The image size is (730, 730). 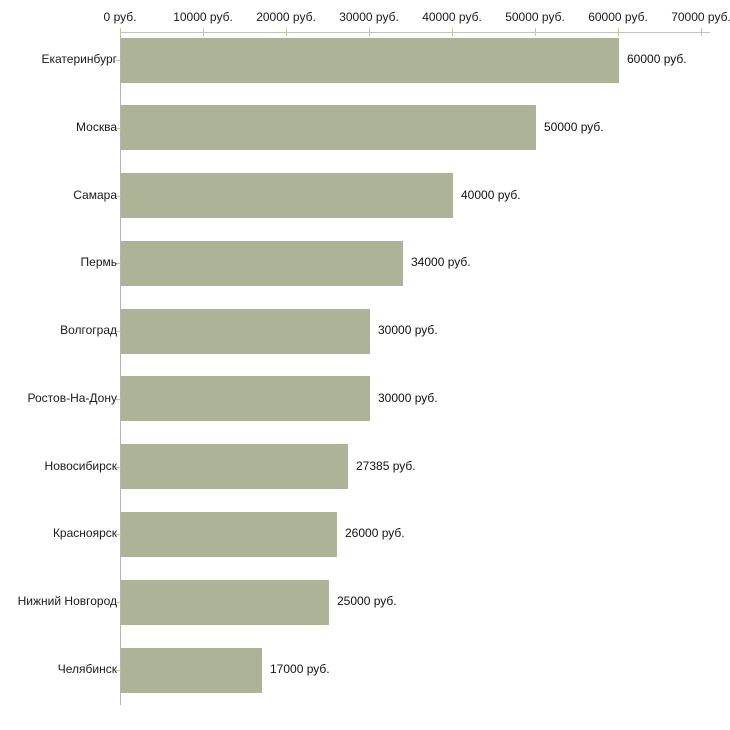 What do you see at coordinates (369, 17) in the screenshot?
I see `x-tick-label: 30000 руб.` at bounding box center [369, 17].